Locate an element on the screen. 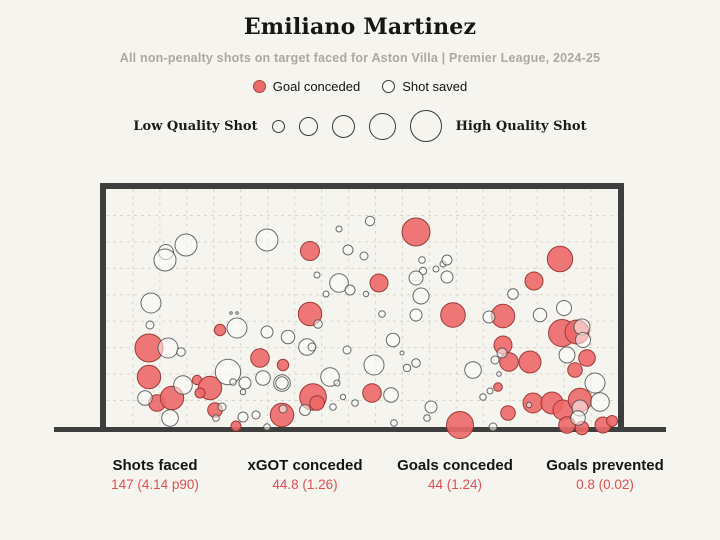 The width and height of the screenshot is (720, 540). legend-item-goal-conceded: Goal conceded is located at coordinates (306, 86).